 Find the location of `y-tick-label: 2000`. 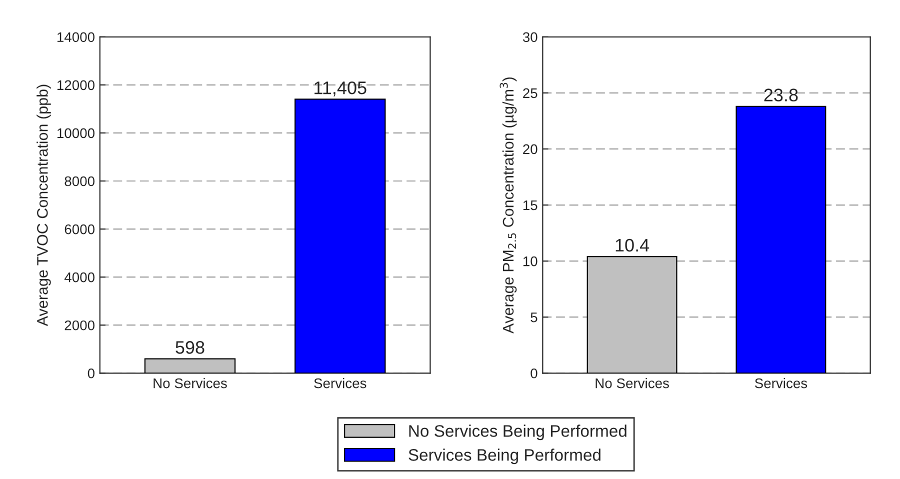

y-tick-label: 2000 is located at coordinates (79, 325).